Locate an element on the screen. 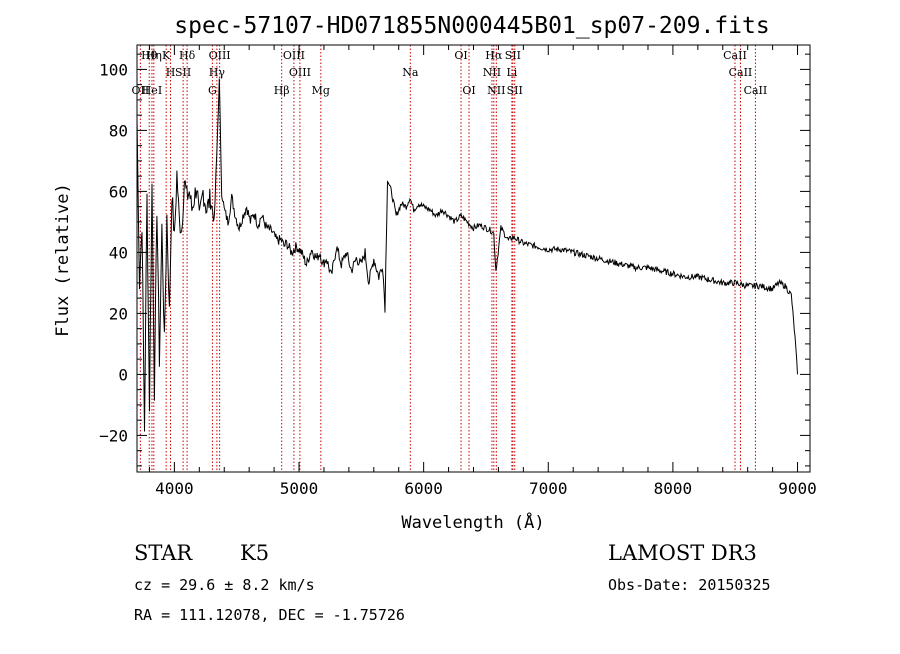  x-tick-label: 7000 is located at coordinates (548, 488).